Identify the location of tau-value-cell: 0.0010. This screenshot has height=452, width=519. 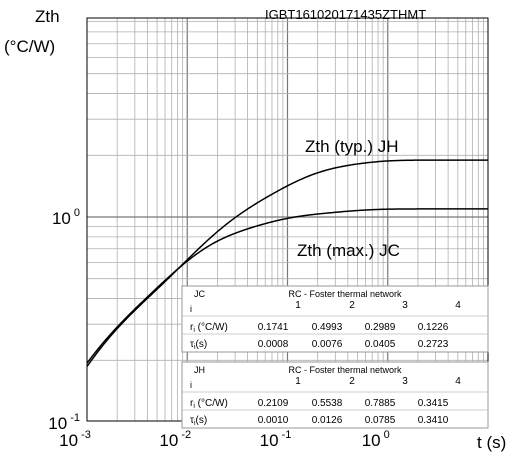
(273, 420).